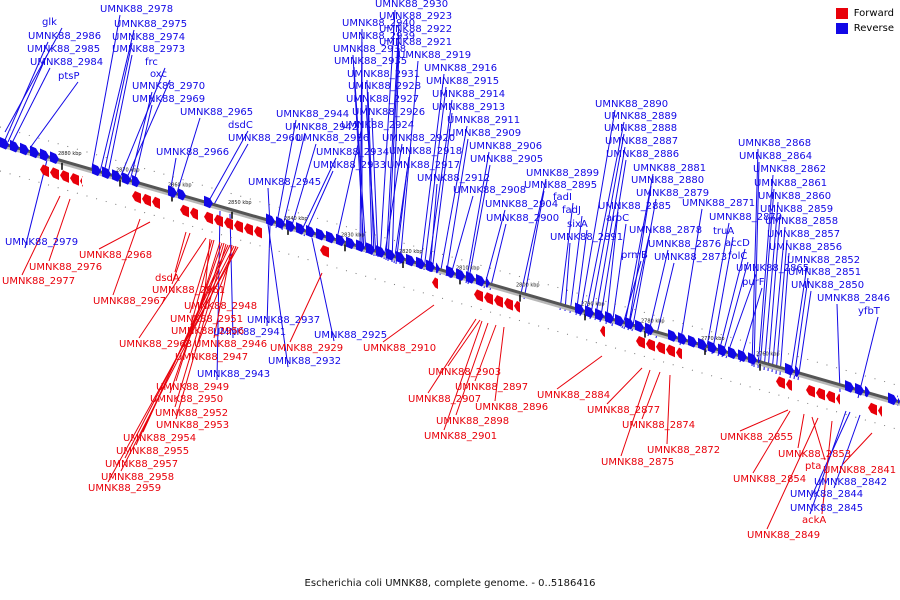  I want to click on forward-gene-label: UMNK88_2955, so click(152, 451).